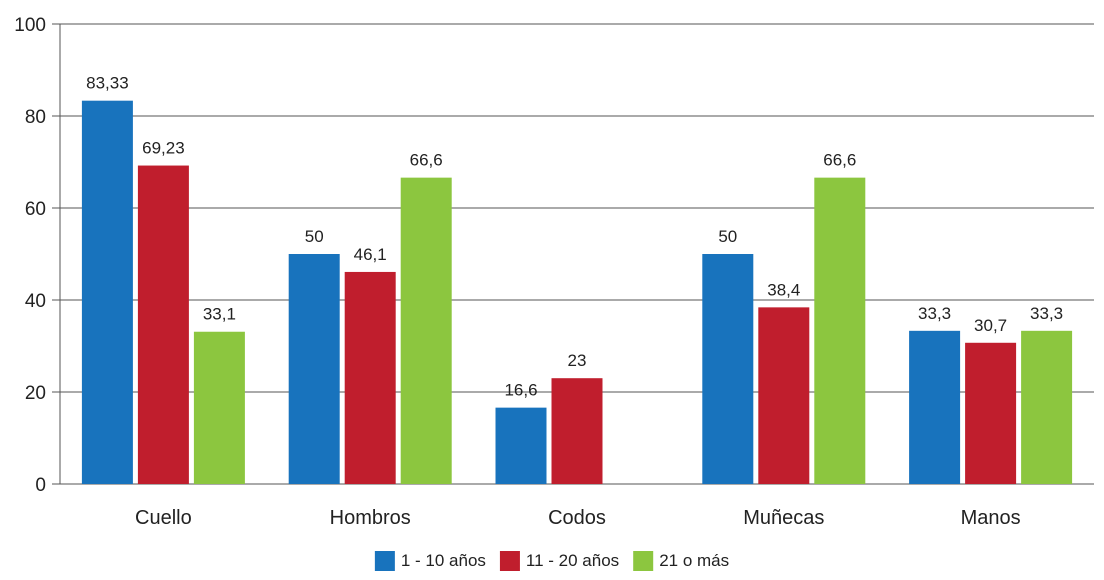 The image size is (1104, 580). Describe the element at coordinates (370, 254) in the screenshot. I see `data-label: 46,1` at that location.